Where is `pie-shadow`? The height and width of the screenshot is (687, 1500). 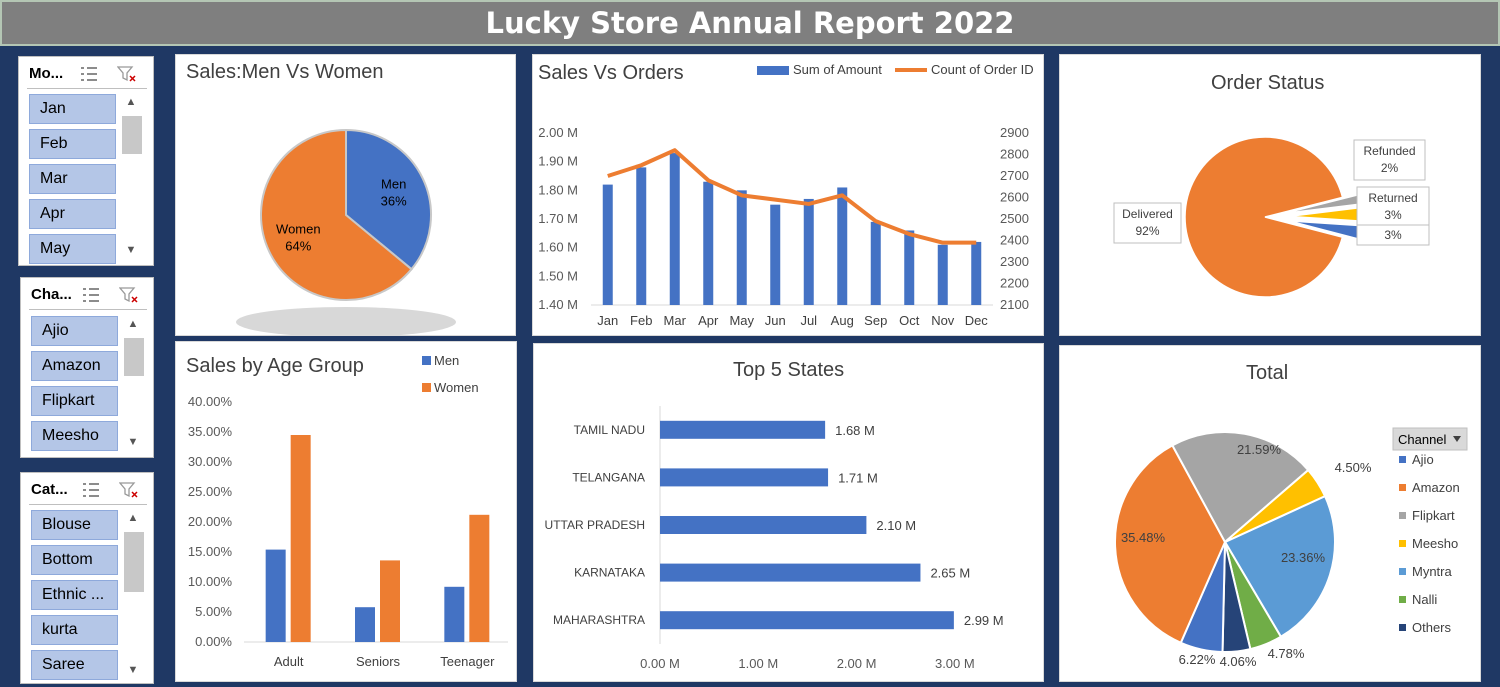
pie-shadow is located at coordinates (346, 321).